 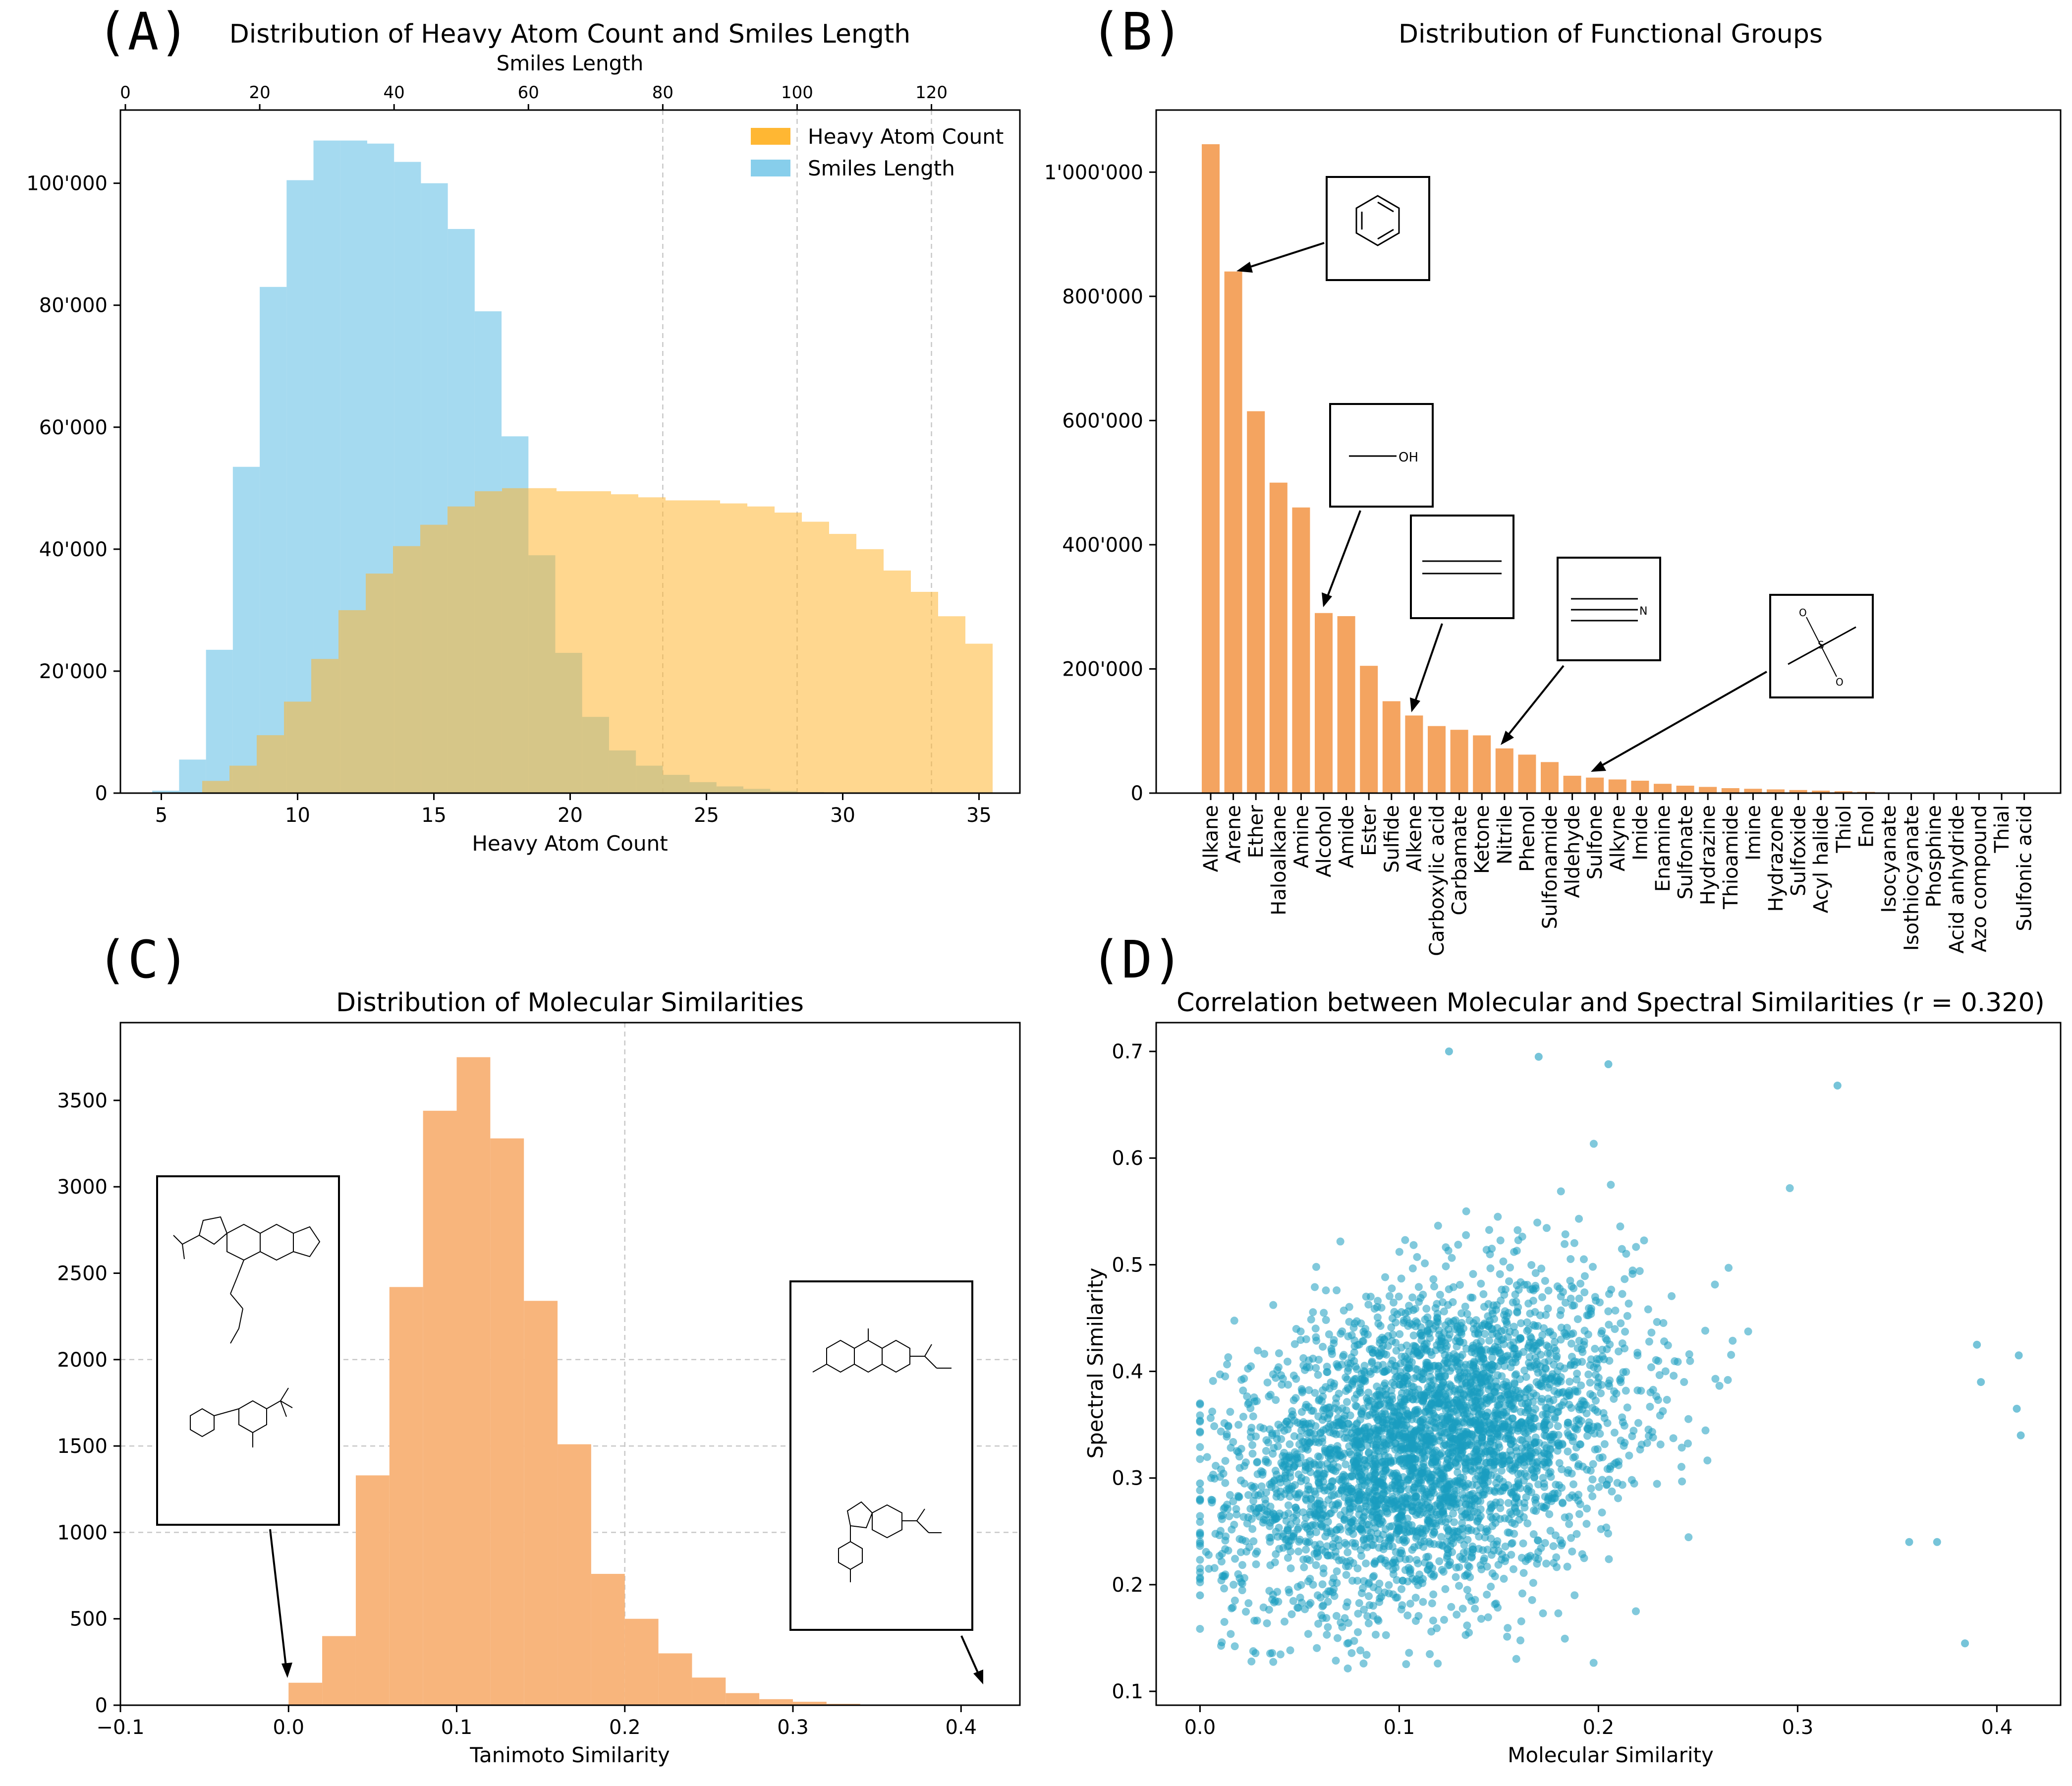 I want to click on legend-label-smiles: Smiles Length, so click(x=881, y=168).